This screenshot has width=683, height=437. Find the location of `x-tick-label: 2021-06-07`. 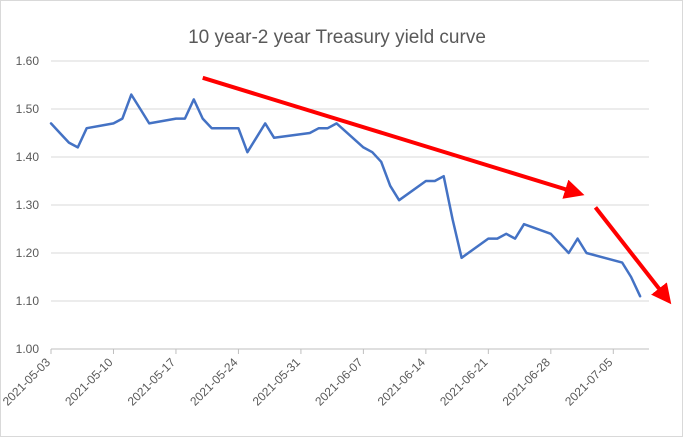

x-tick-label: 2021-06-07 is located at coordinates (339, 382).